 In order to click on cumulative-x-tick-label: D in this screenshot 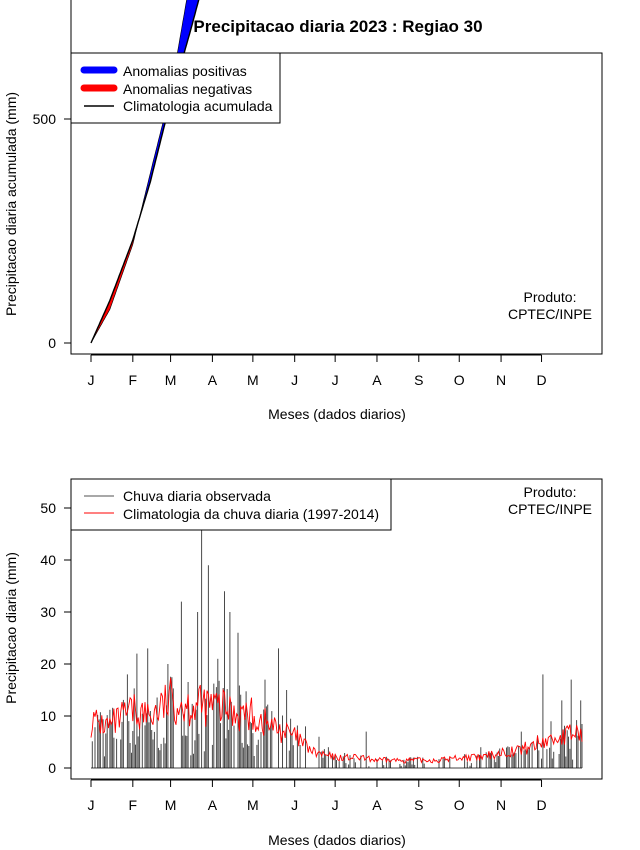, I will do `click(541, 380)`.